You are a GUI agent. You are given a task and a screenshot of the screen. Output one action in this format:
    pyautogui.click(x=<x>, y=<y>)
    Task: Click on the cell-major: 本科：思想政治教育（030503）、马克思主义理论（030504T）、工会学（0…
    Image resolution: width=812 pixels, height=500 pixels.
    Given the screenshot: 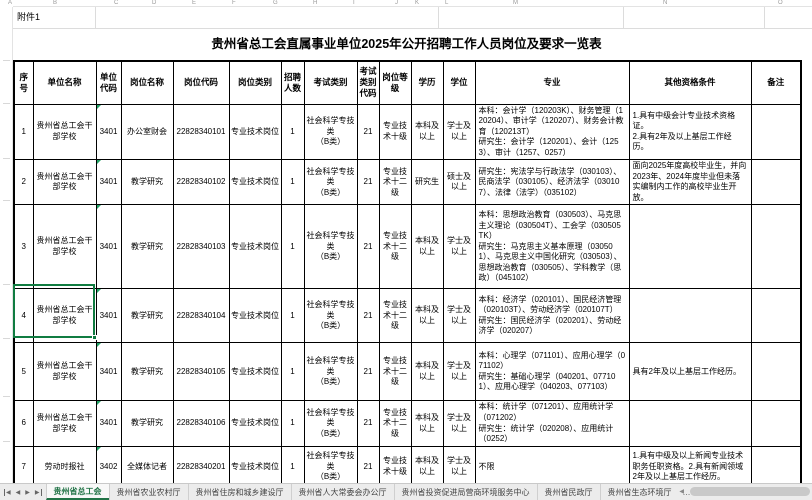 What is the action you would take?
    pyautogui.click(x=552, y=247)
    